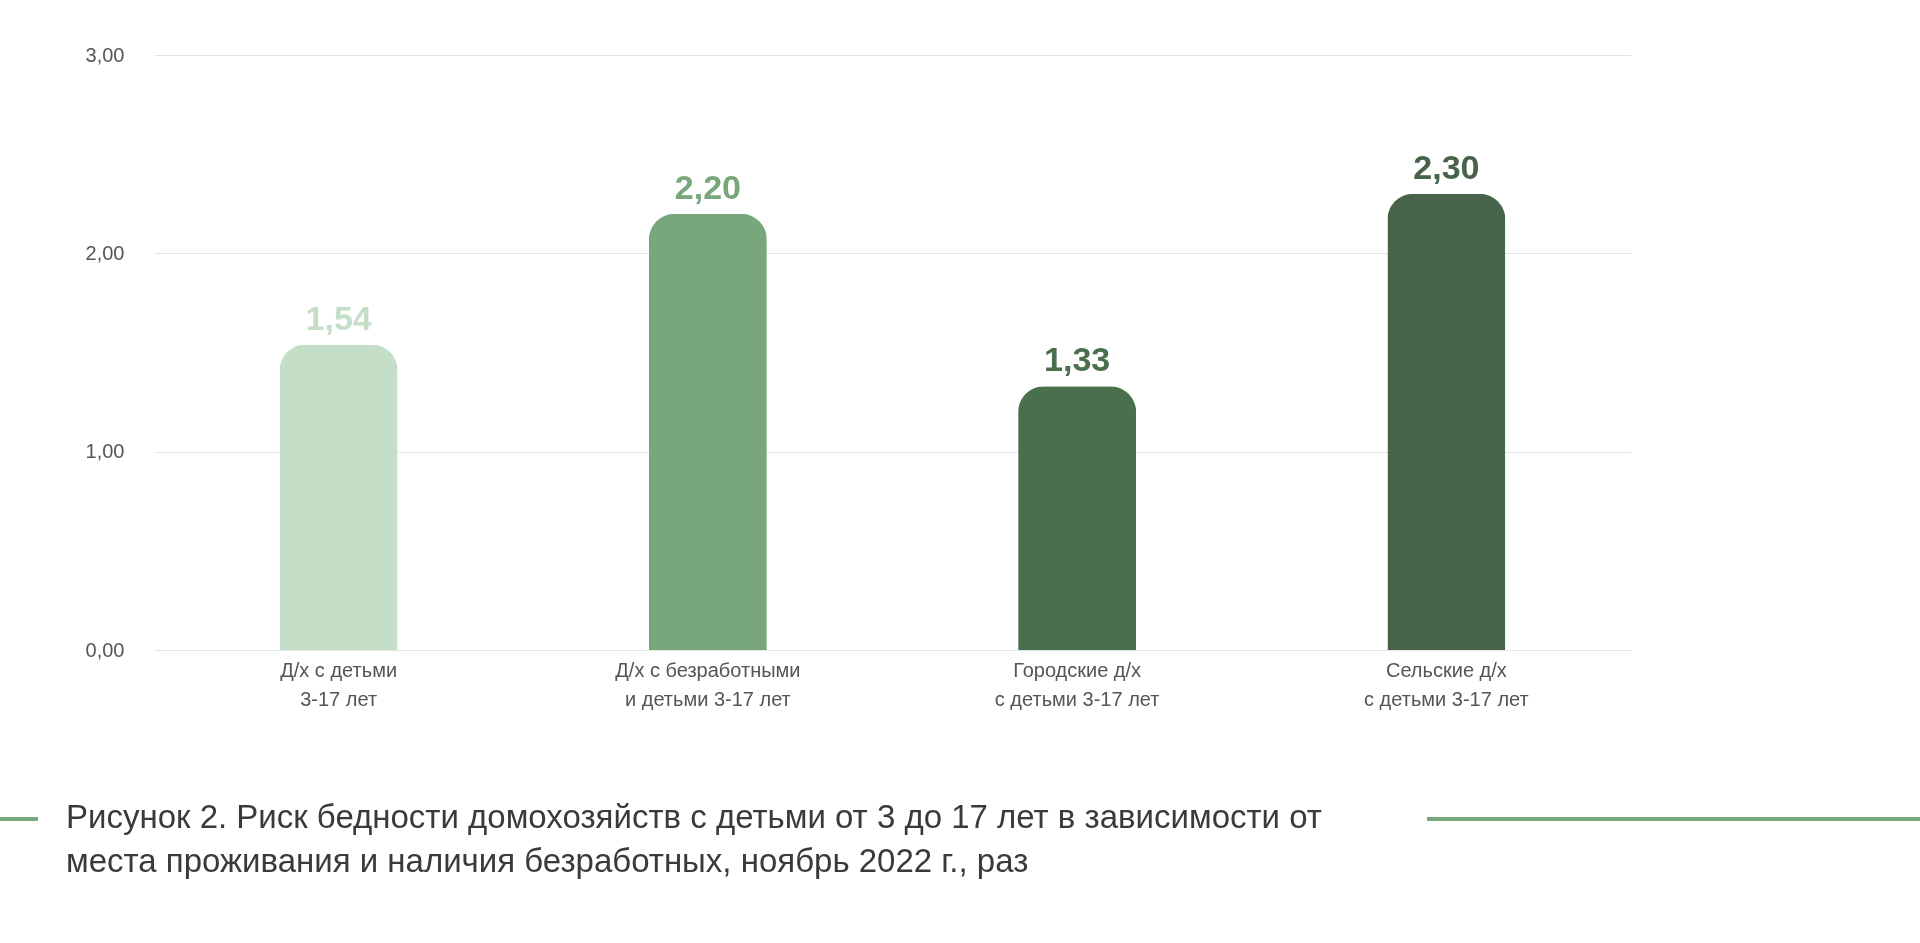  What do you see at coordinates (694, 839) in the screenshot?
I see `text: Рисунок 2. Риск бедности домохозяйств с детьми от 3 до 17 лет в зависимости от места проживания и наличия безработных, ноябрь 2022 г., раз` at bounding box center [694, 839].